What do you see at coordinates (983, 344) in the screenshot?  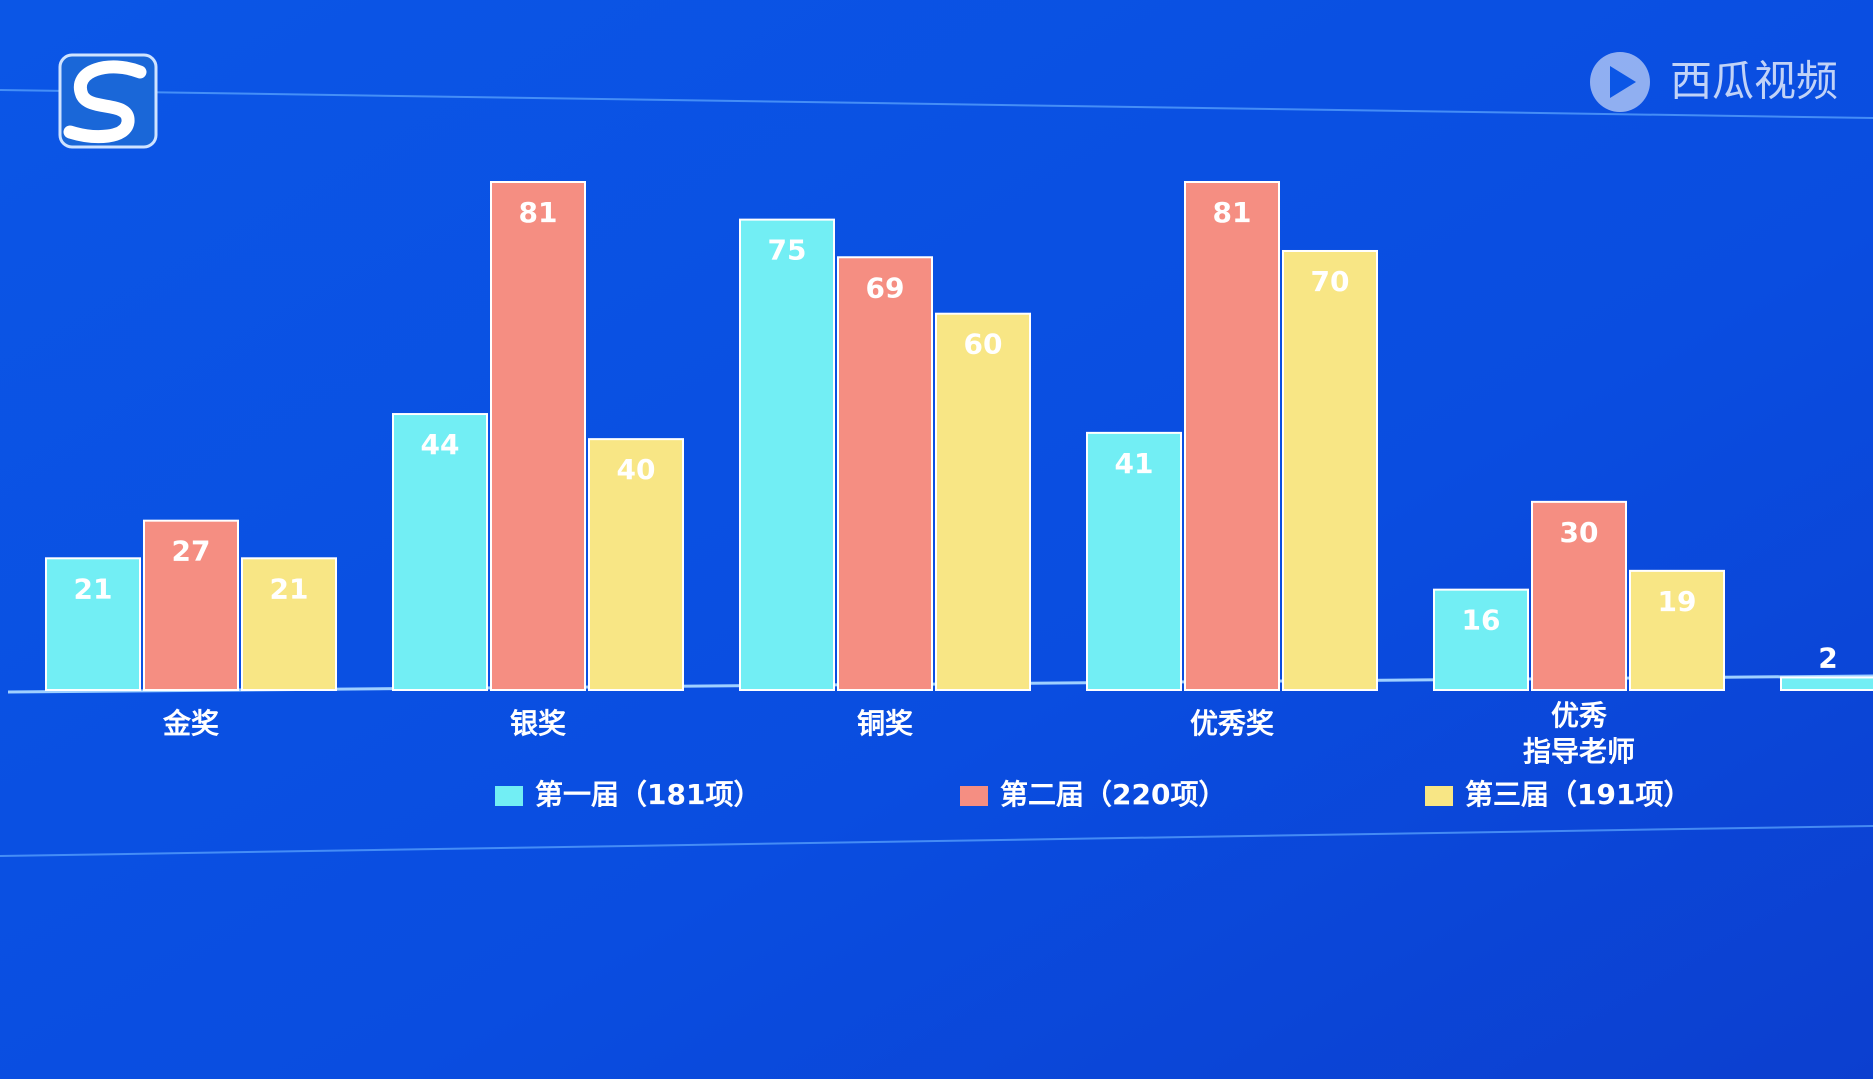 I see `value-label: 60` at bounding box center [983, 344].